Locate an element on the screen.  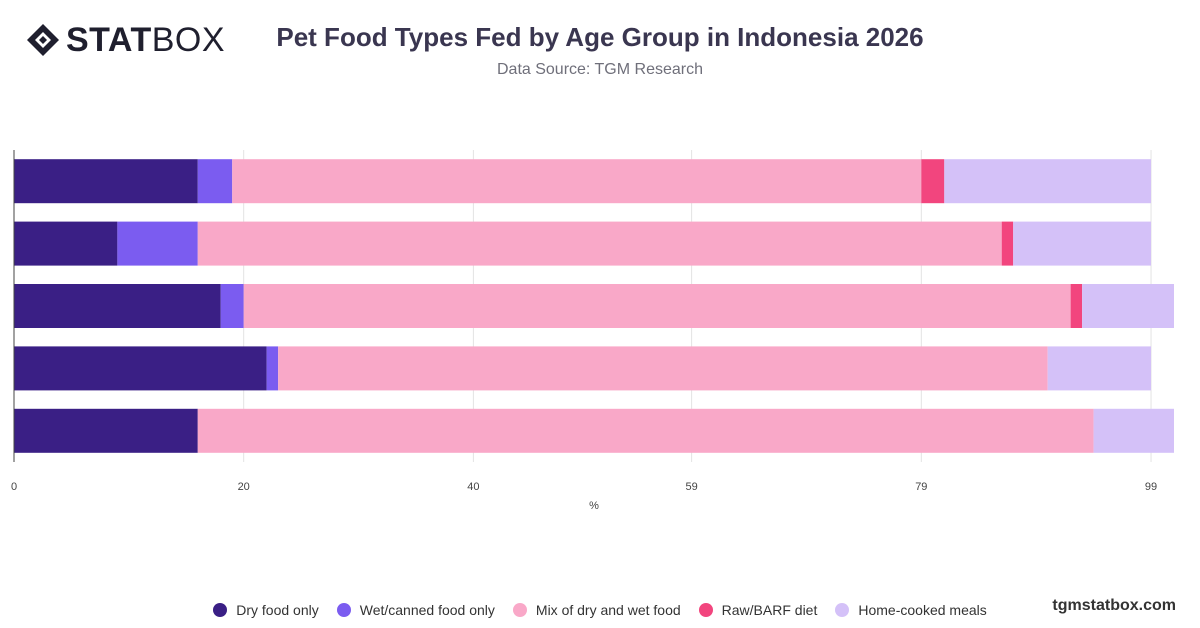
x-tick-label: 40 is located at coordinates (473, 487).